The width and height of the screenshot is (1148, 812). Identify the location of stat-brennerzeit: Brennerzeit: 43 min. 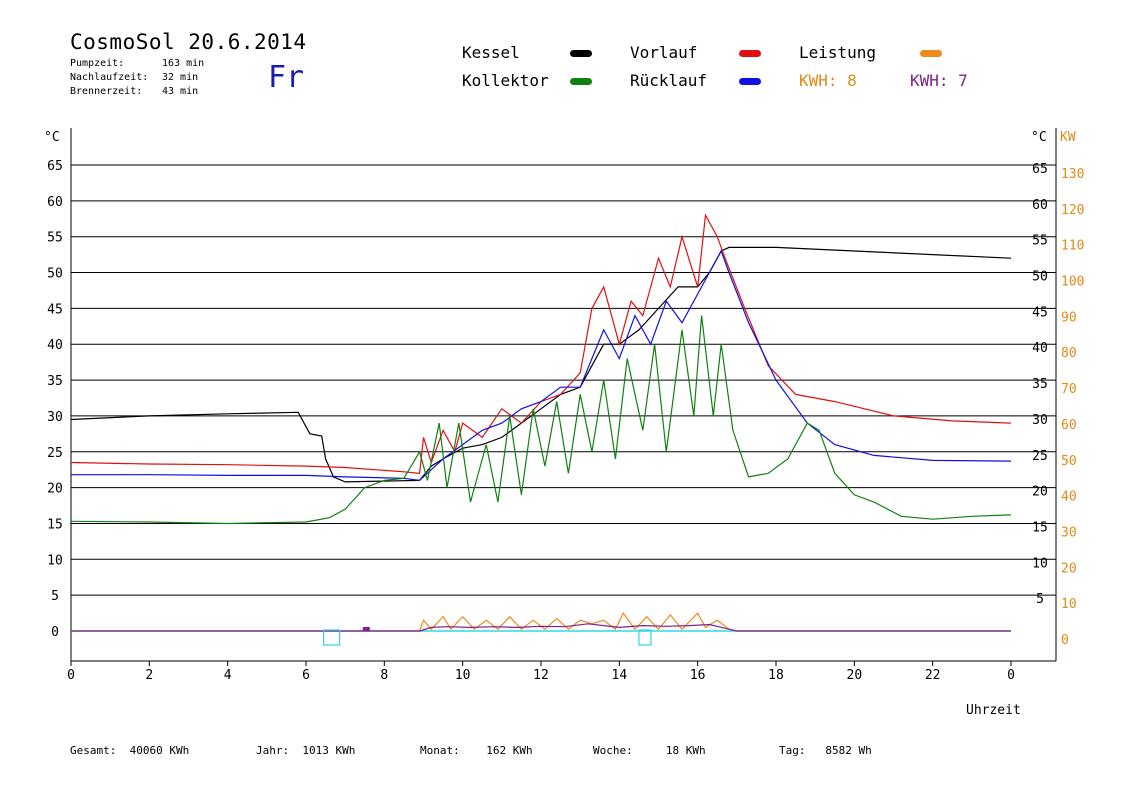
(134, 91).